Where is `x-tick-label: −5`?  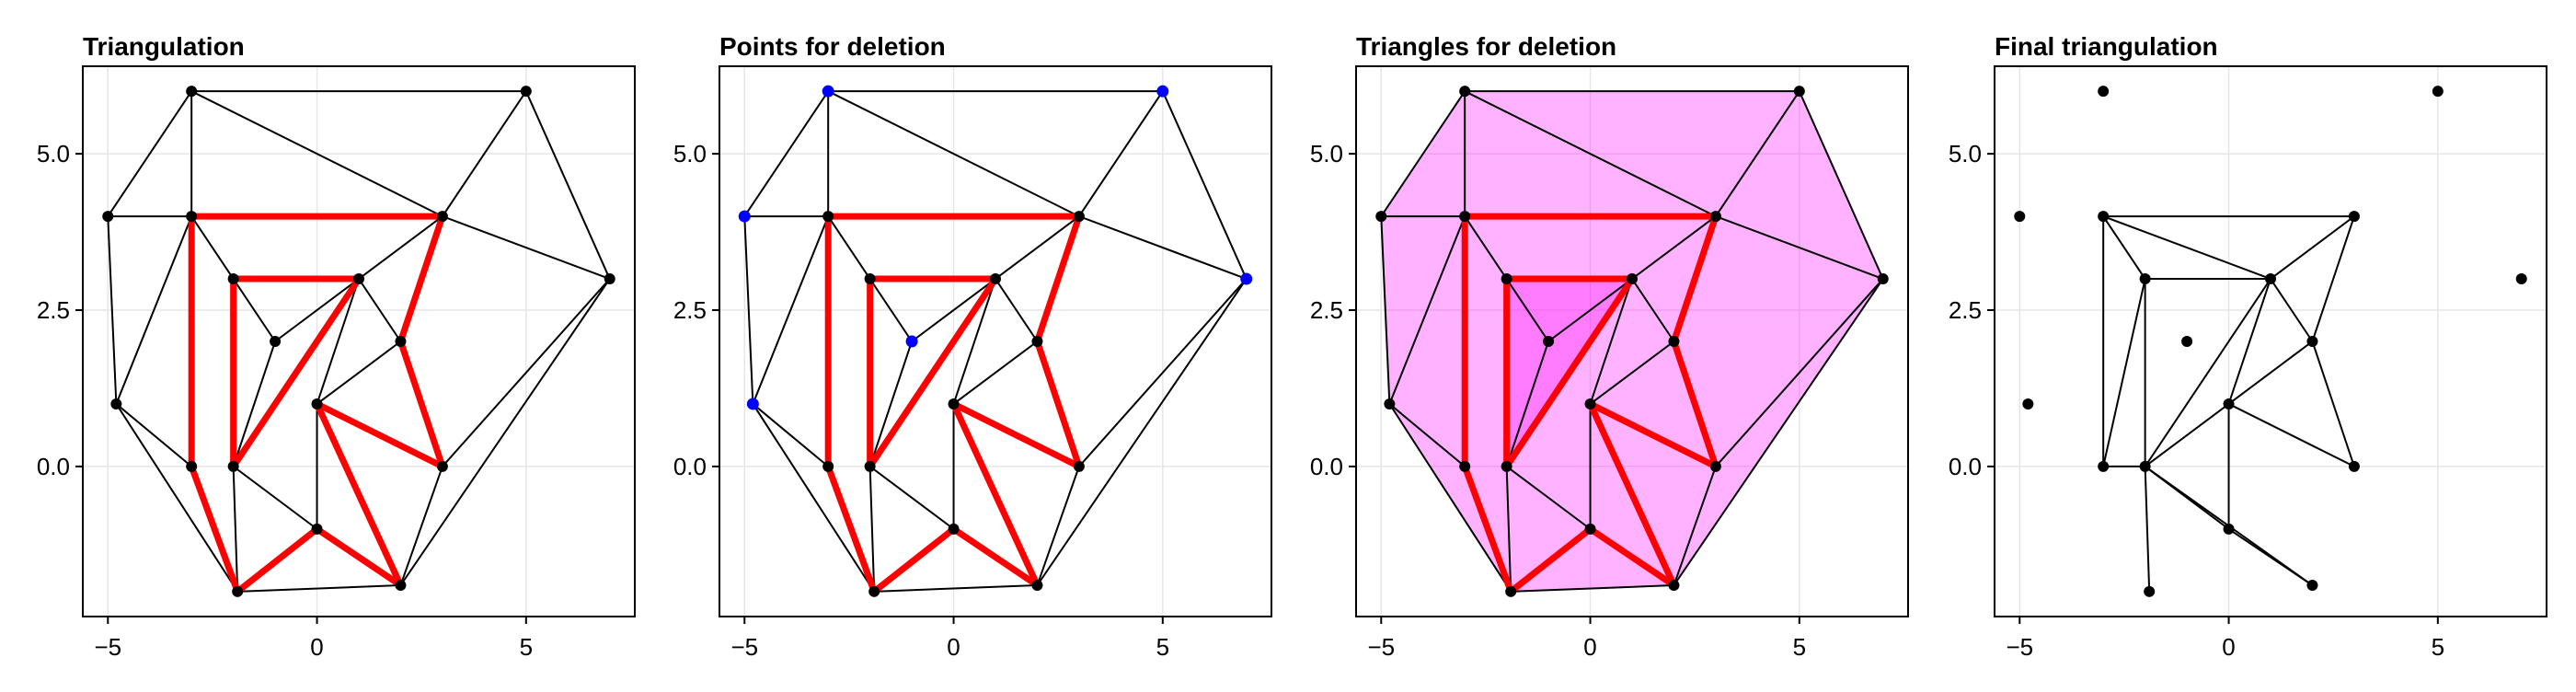 x-tick-label: −5 is located at coordinates (744, 647).